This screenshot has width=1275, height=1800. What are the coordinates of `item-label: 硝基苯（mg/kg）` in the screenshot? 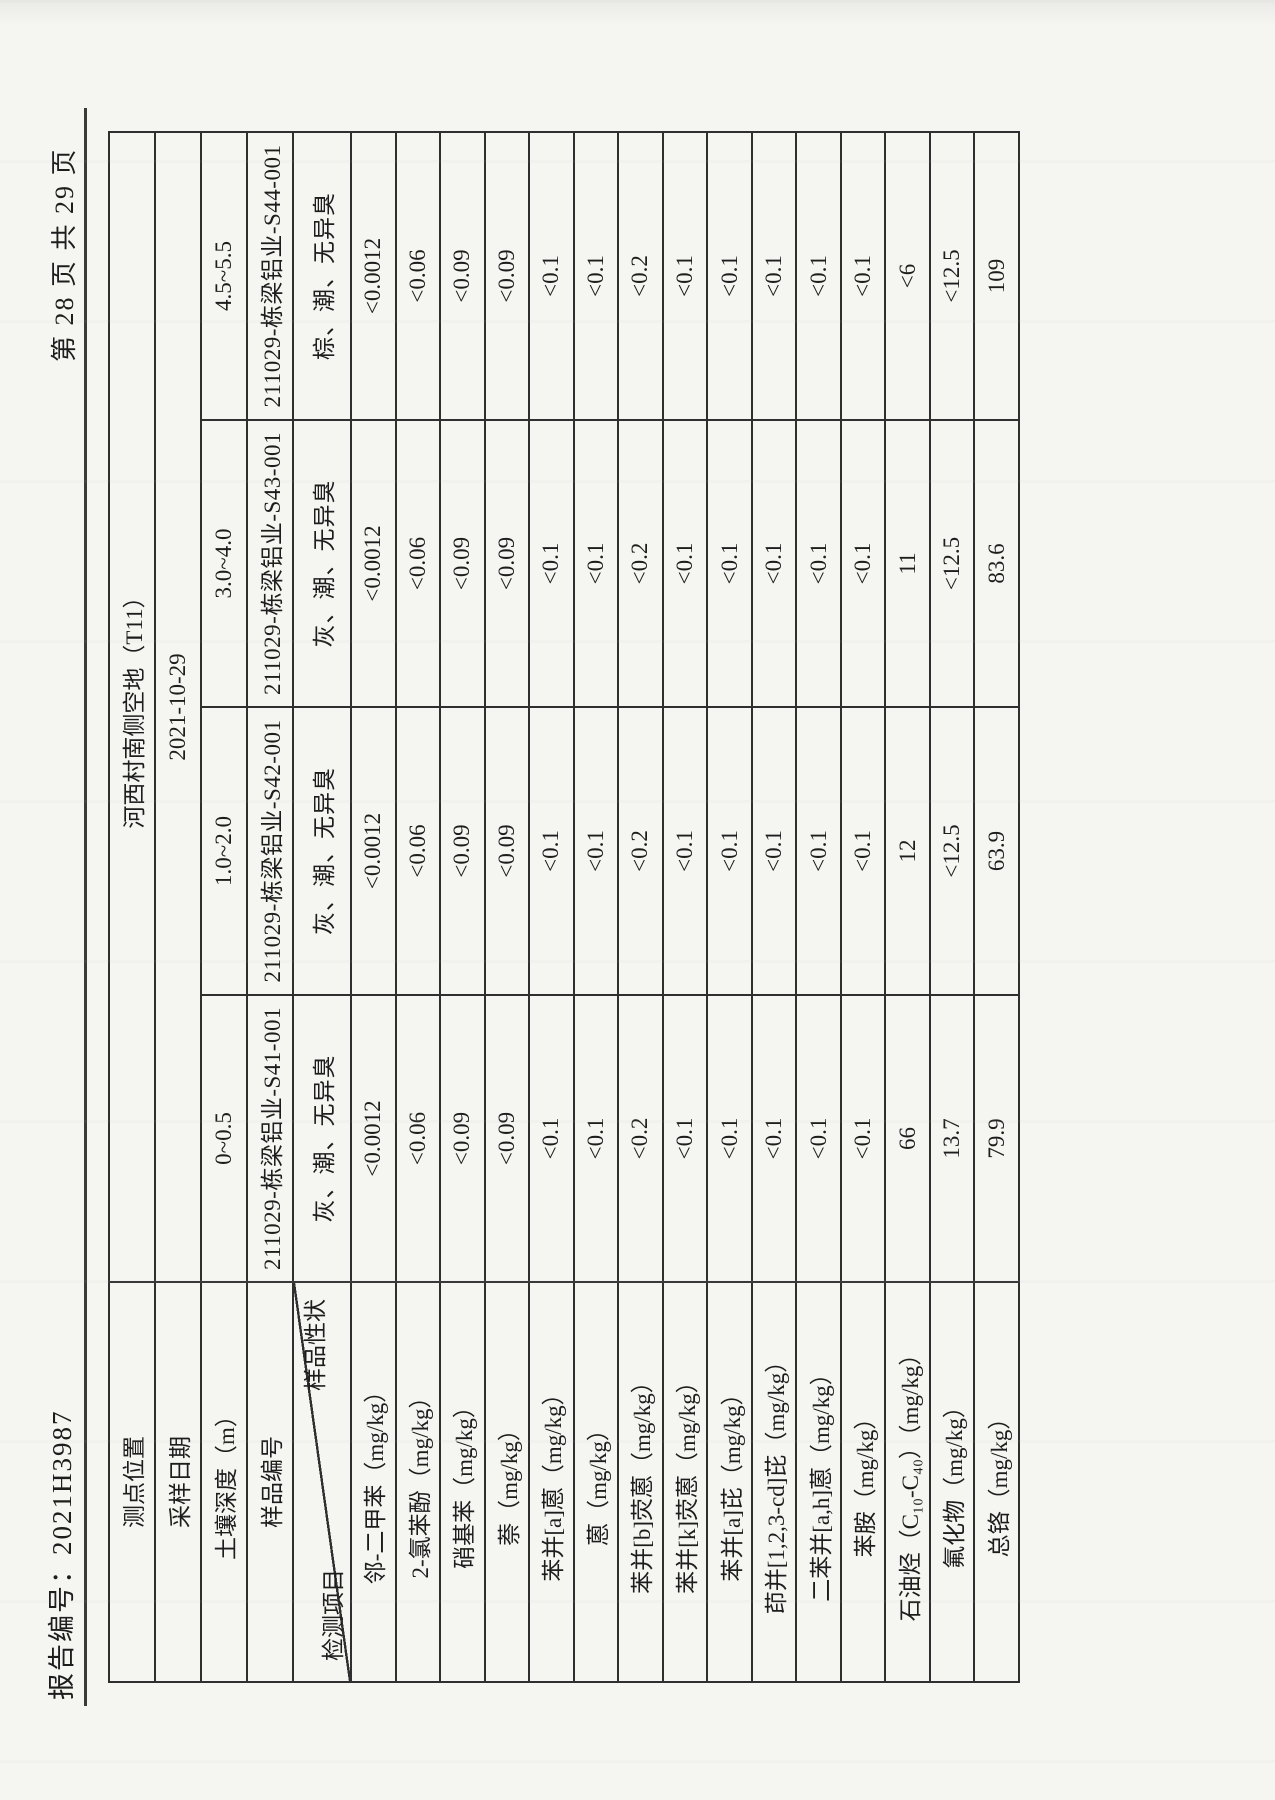 It's located at (462, 1482).